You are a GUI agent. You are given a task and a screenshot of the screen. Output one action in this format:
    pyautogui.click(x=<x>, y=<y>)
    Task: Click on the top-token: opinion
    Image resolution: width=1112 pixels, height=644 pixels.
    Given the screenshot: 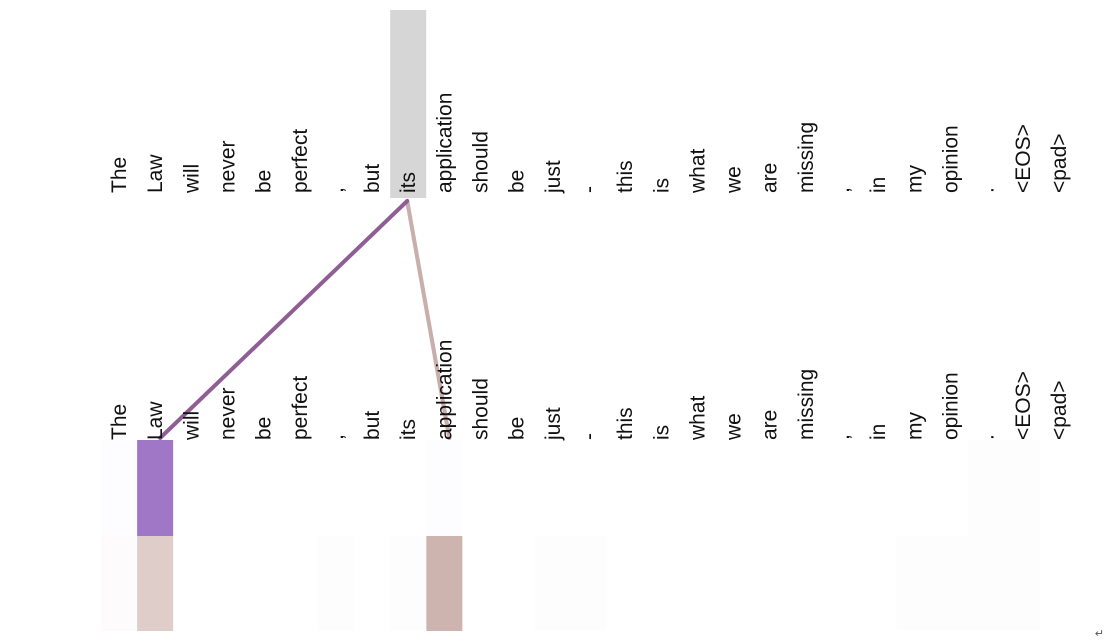 What is the action you would take?
    pyautogui.click(x=950, y=159)
    